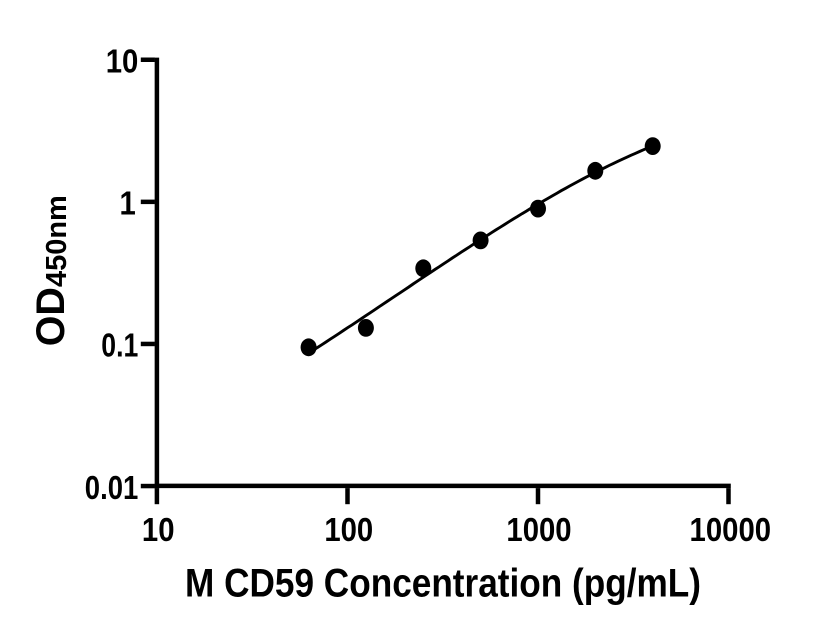 Image resolution: width=816 pixels, height=640 pixels. I want to click on svg-text: 100, so click(348, 530).